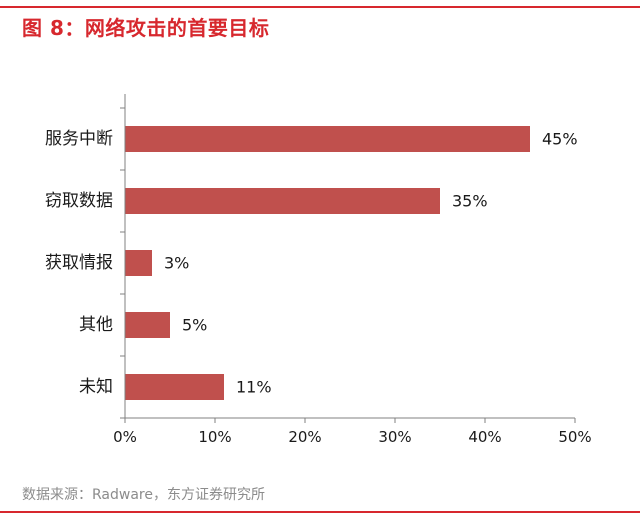 This screenshot has height=518, width=640. What do you see at coordinates (320, 512) in the screenshot?
I see `bottom-rule` at bounding box center [320, 512].